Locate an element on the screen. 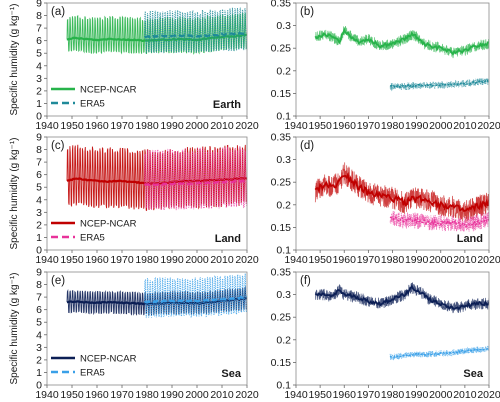 The image size is (500, 402). y-tick-label: 9 is located at coordinates (39, 5).